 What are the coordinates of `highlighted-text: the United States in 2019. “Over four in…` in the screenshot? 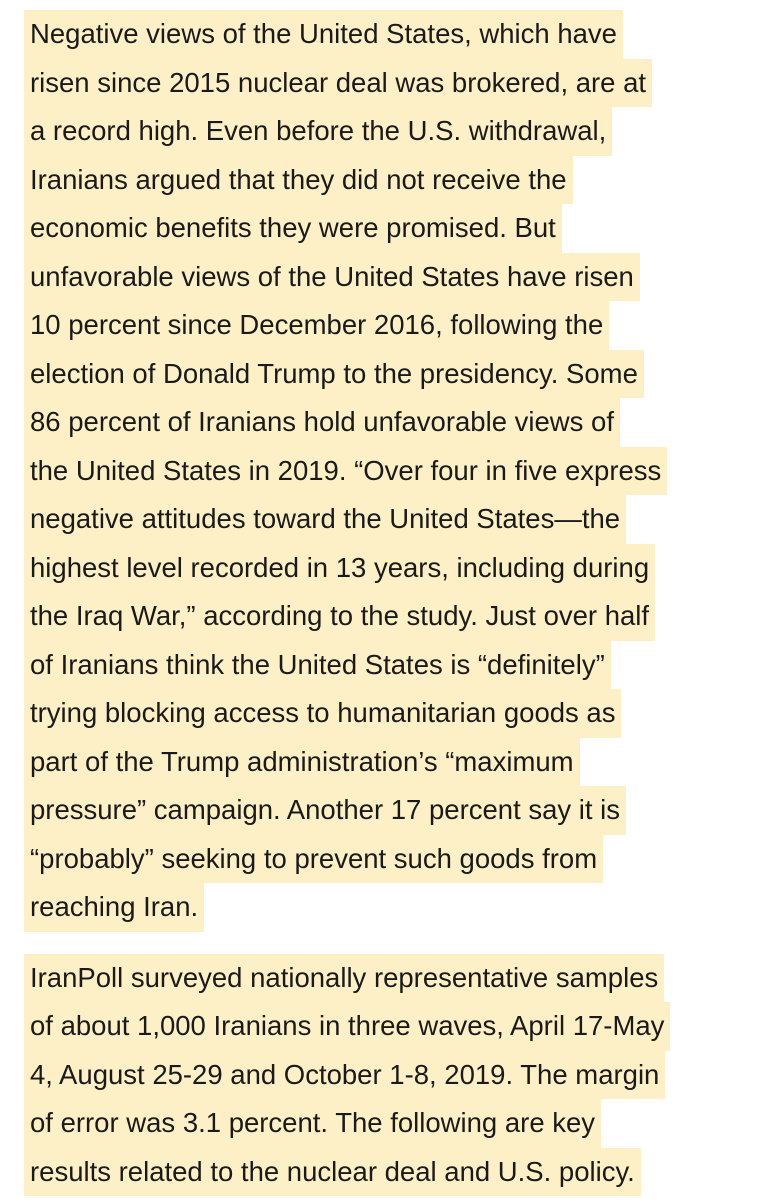 It's located at (346, 470).